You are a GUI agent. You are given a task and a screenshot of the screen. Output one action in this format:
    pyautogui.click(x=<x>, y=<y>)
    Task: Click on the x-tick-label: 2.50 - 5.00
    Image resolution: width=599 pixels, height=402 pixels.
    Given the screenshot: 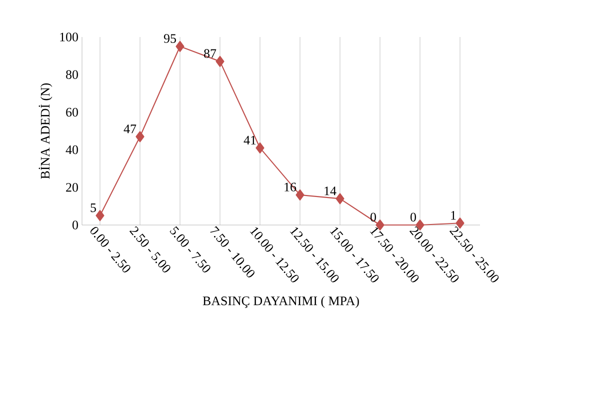 What is the action you would take?
    pyautogui.click(x=149, y=249)
    